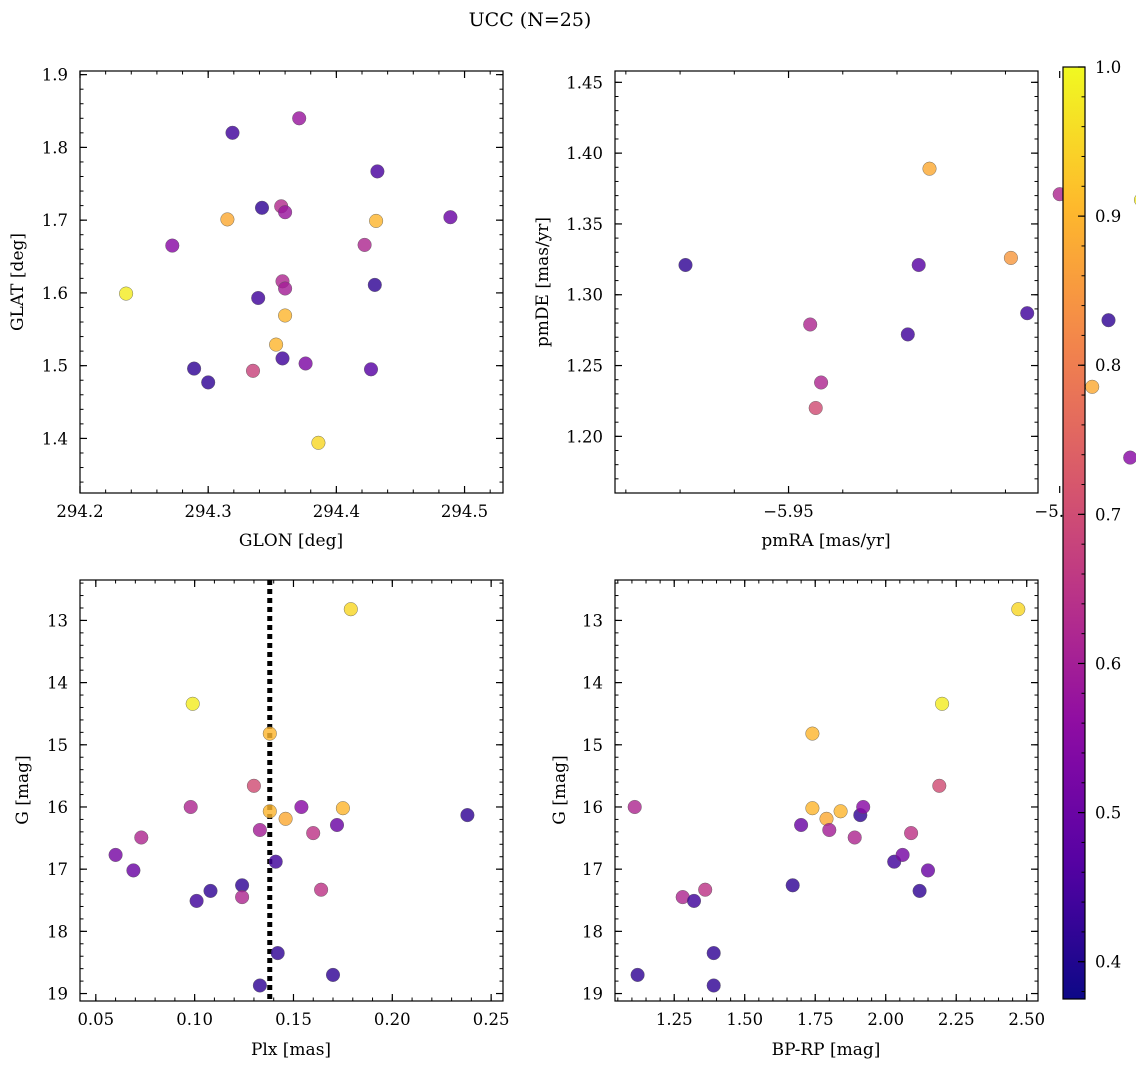 This screenshot has height=1067, width=1136. Describe the element at coordinates (1026, 1019) in the screenshot. I see `x-tick-label: 2.50` at that location.